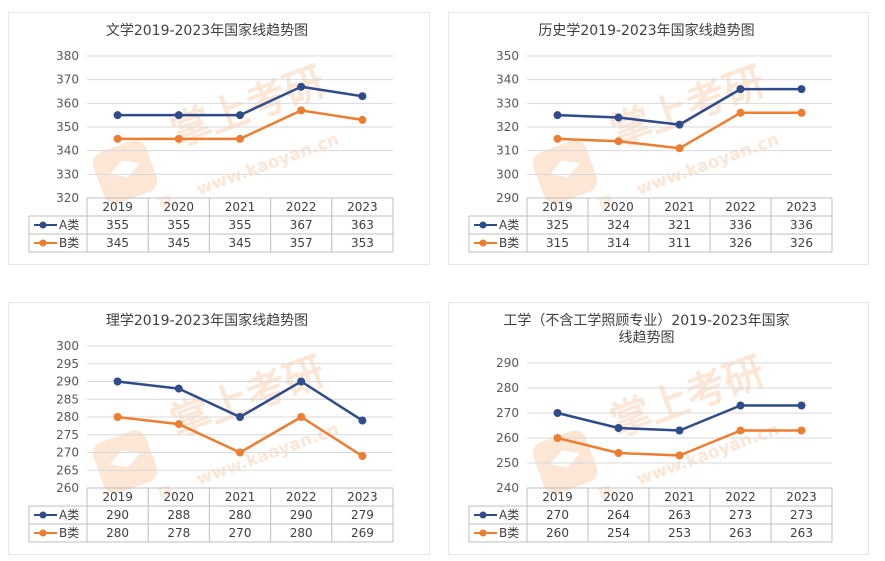 Image resolution: width=885 pixels, height=561 pixels. Describe the element at coordinates (647, 338) in the screenshot. I see `chart-title: 线趋势图` at that location.